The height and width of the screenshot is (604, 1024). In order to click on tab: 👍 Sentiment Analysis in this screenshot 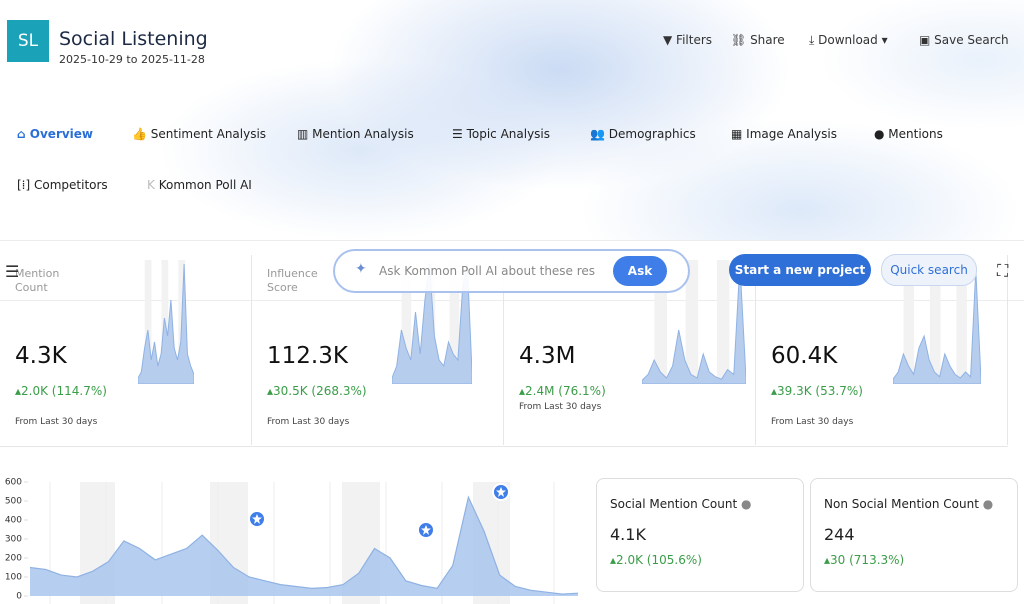, I will do `click(199, 134)`.